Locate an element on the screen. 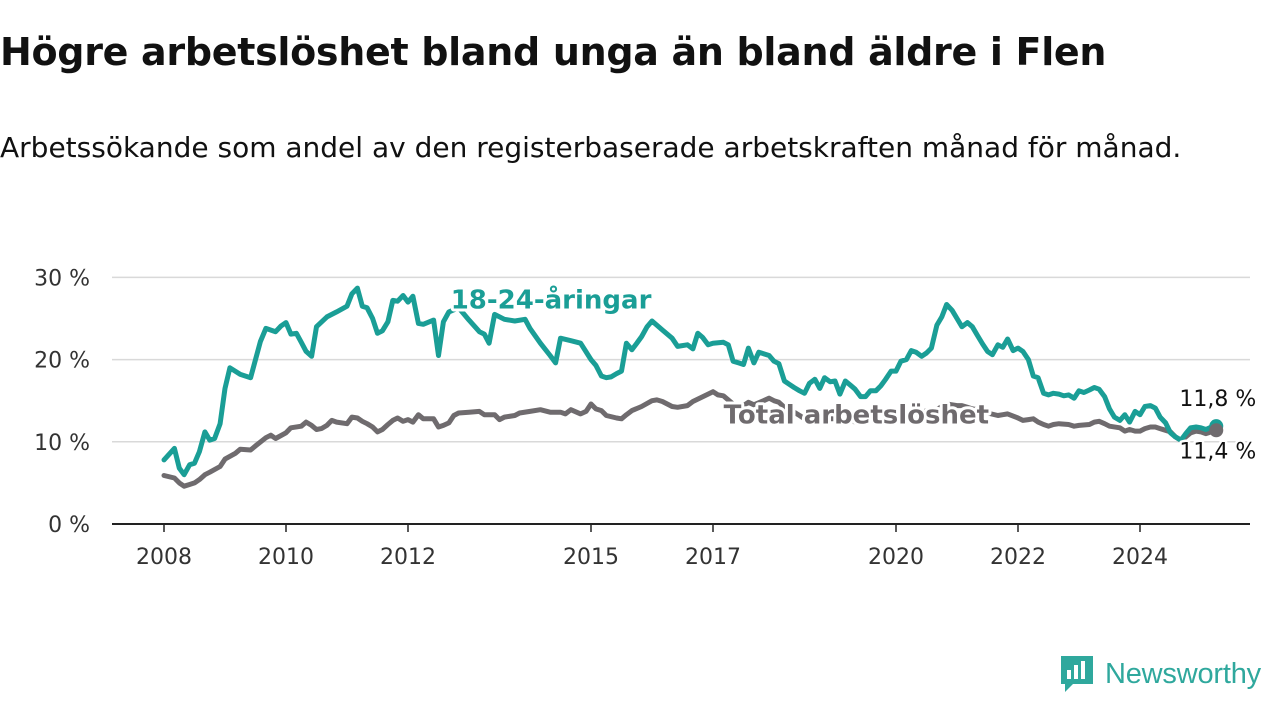 This screenshot has width=1280, height=720. x-tick-label: 2017 is located at coordinates (713, 557).